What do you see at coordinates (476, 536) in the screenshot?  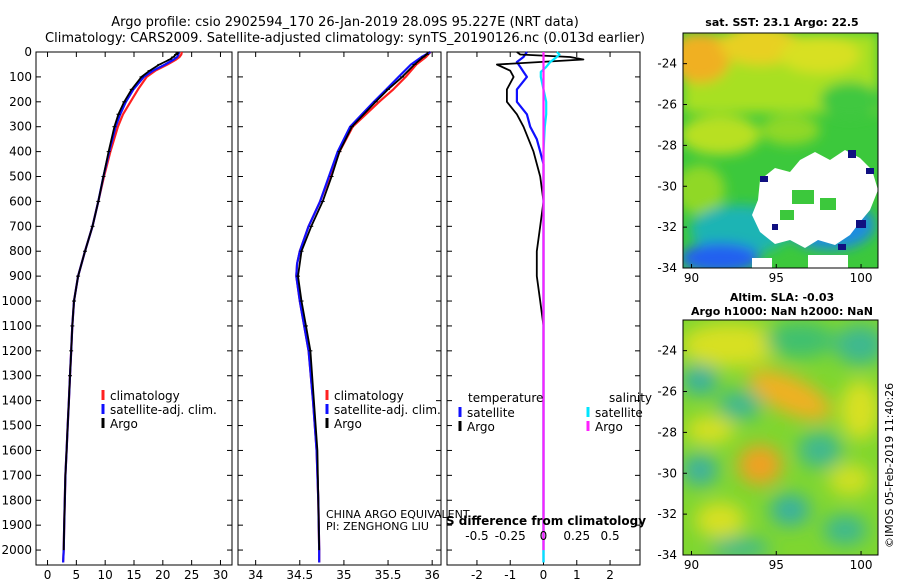 I see `s-tick-label: -0.5` at bounding box center [476, 536].